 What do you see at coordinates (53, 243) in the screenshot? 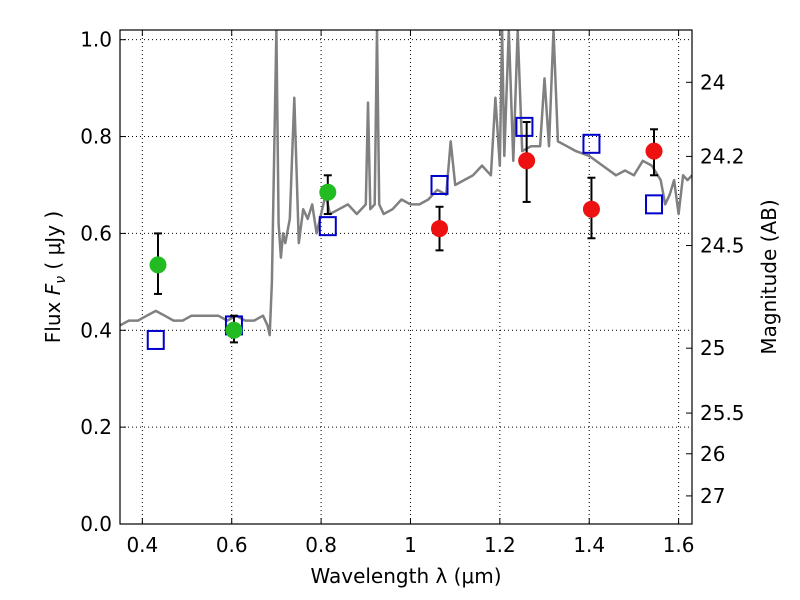
I see `y-axis-label-suffix: ( μJy )` at bounding box center [53, 243].